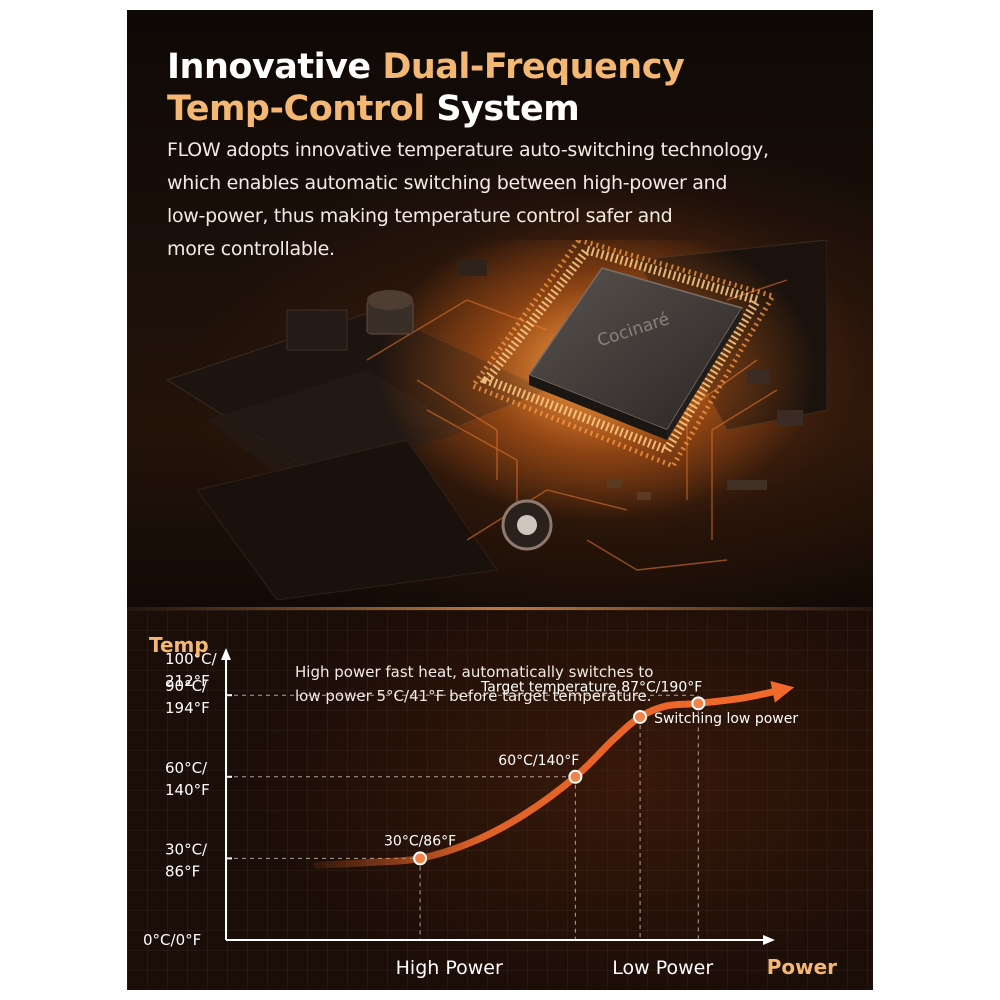 The image size is (1000, 1000). Describe the element at coordinates (533, 67) in the screenshot. I see `headline-highlight-1: Dual-Frequency` at that location.